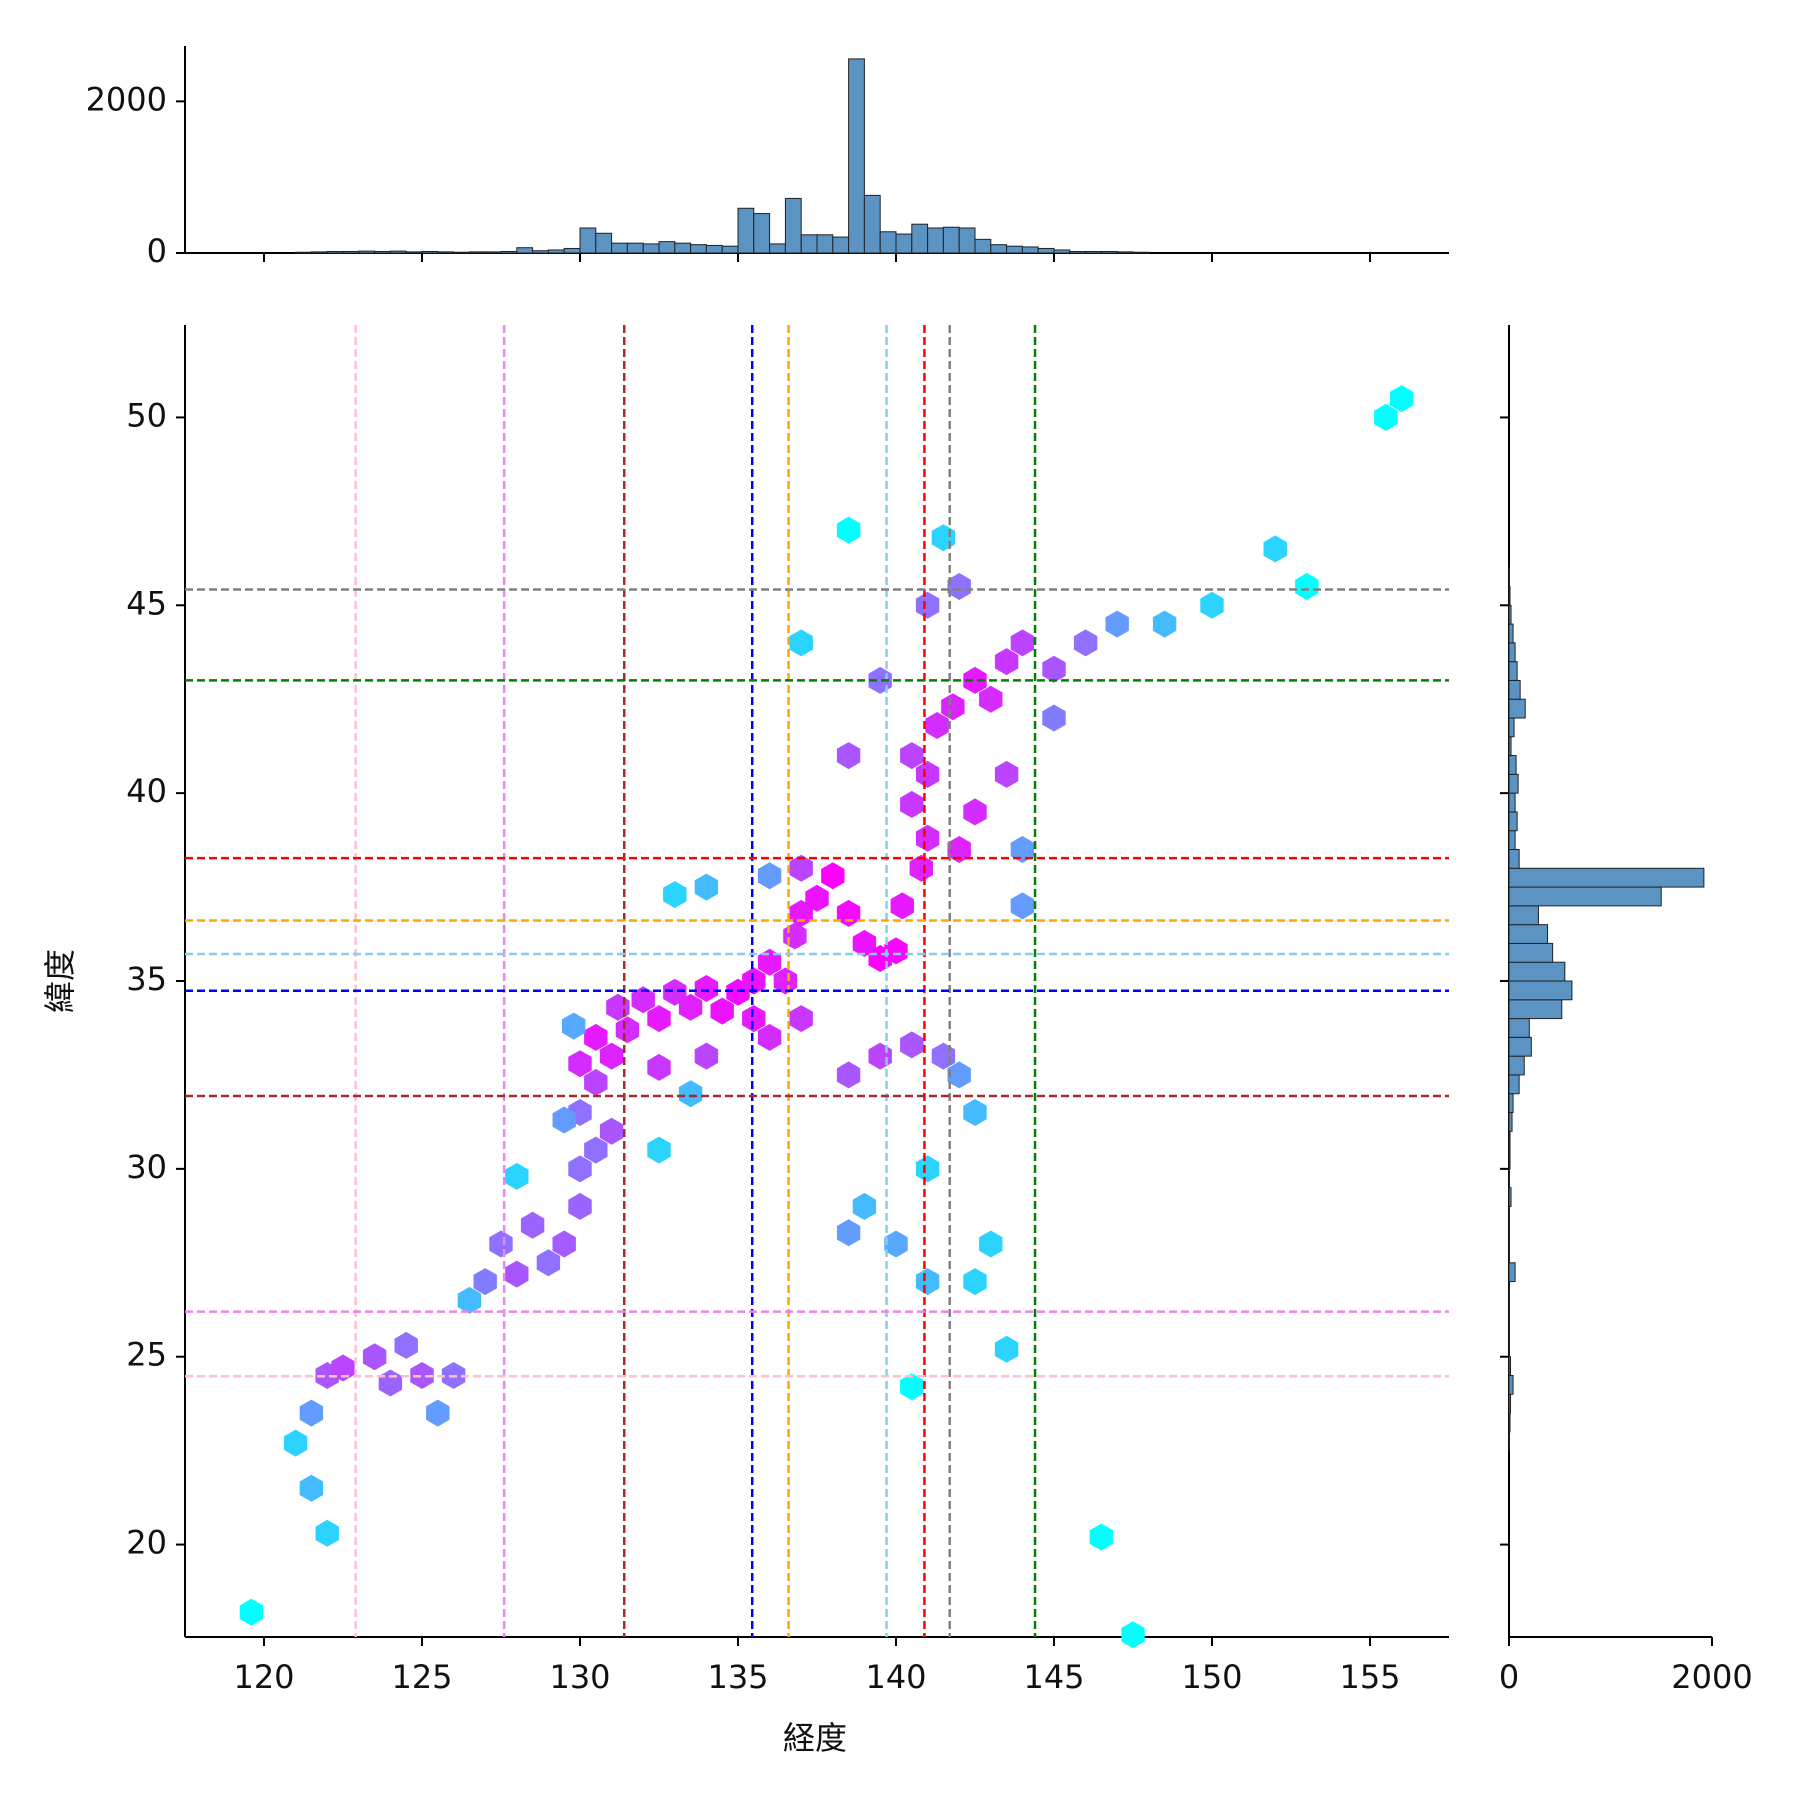 Image resolution: width=1800 pixels, height=1800 pixels. What do you see at coordinates (146, 1543) in the screenshot?
I see `y-tick-label: 20` at bounding box center [146, 1543].